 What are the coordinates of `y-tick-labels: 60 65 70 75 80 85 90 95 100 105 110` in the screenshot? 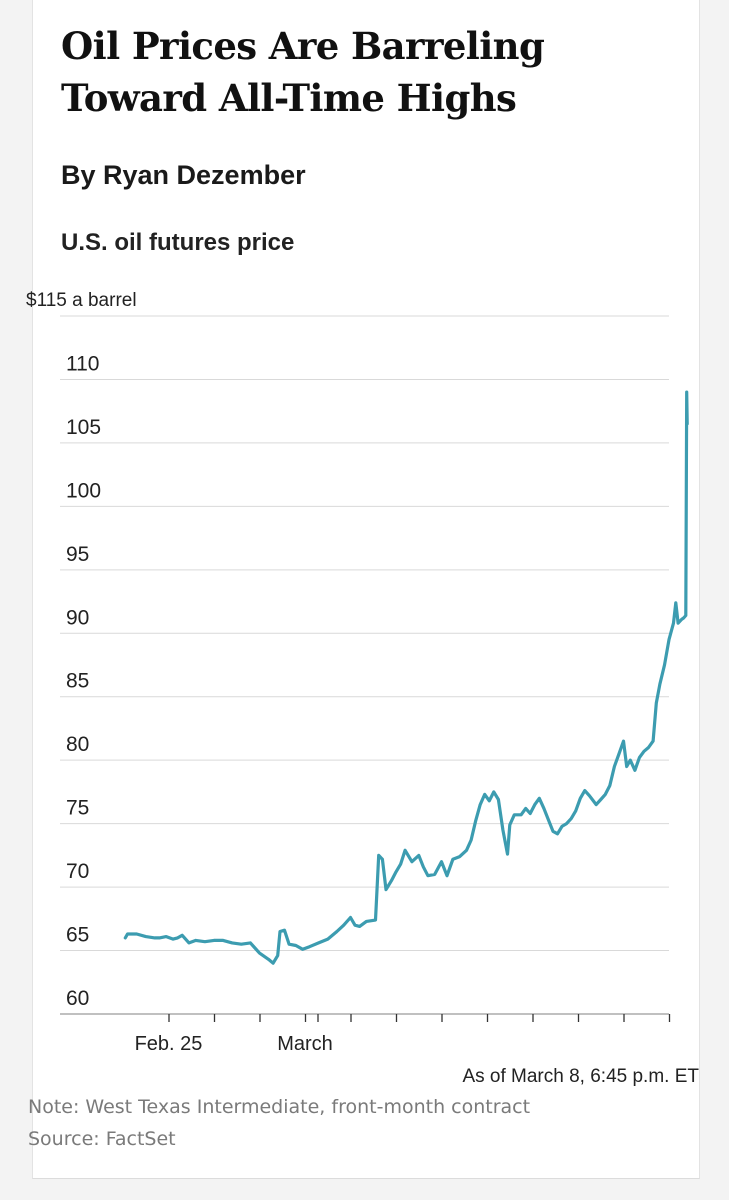 It's located at (83, 681).